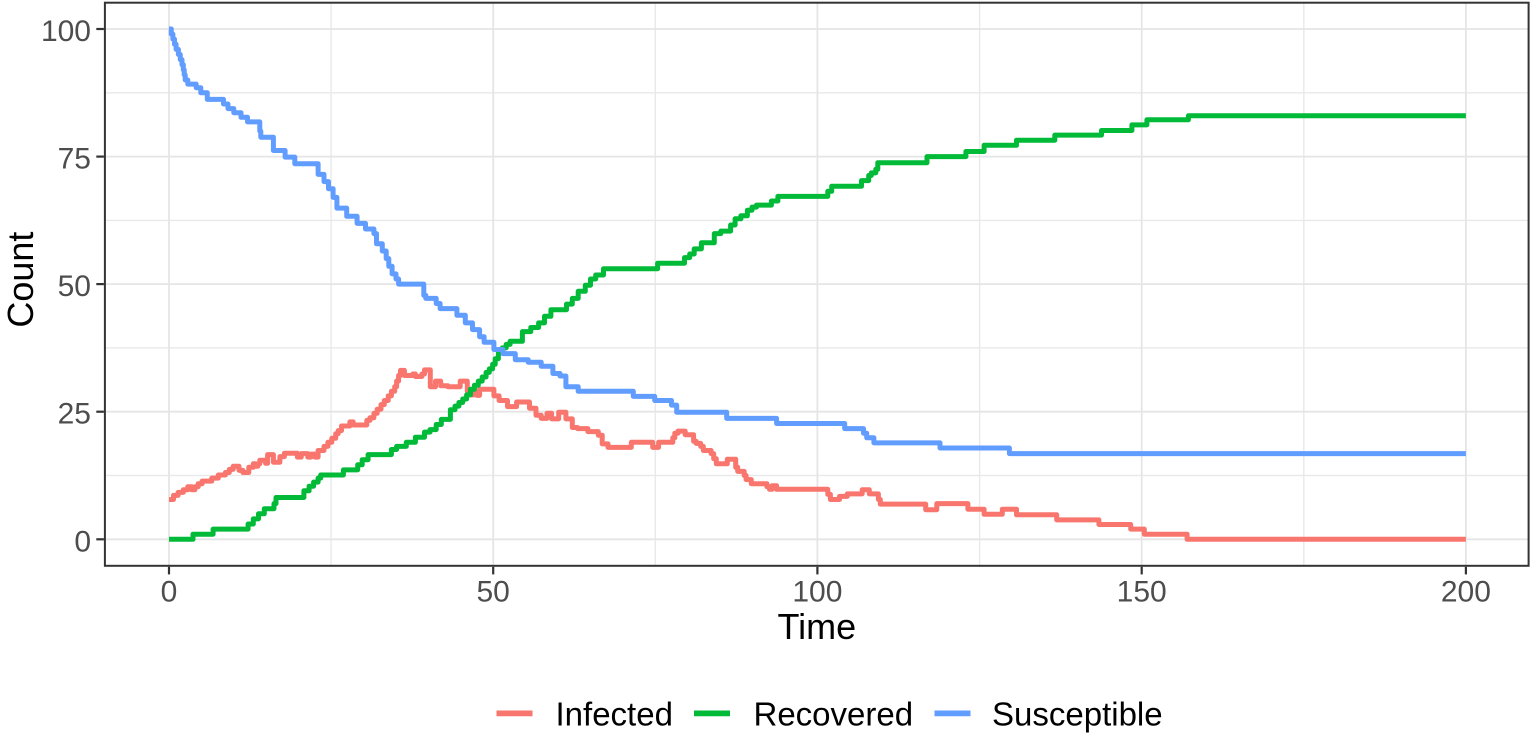  I want to click on svg-text: Recovered, so click(834, 713).